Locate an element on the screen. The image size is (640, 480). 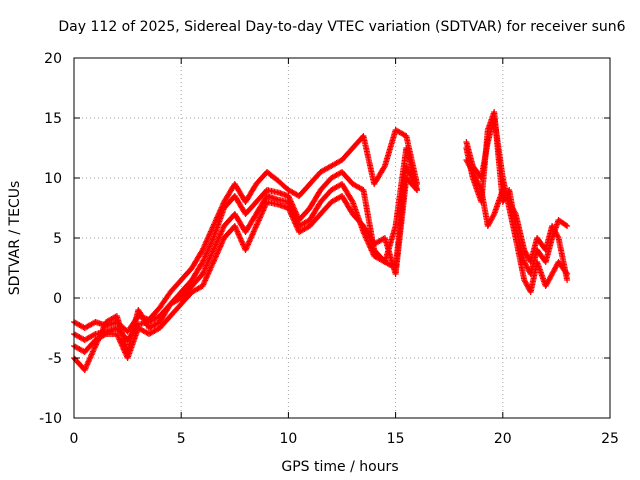
data-series-trace-f is located at coordinates (517, 205).